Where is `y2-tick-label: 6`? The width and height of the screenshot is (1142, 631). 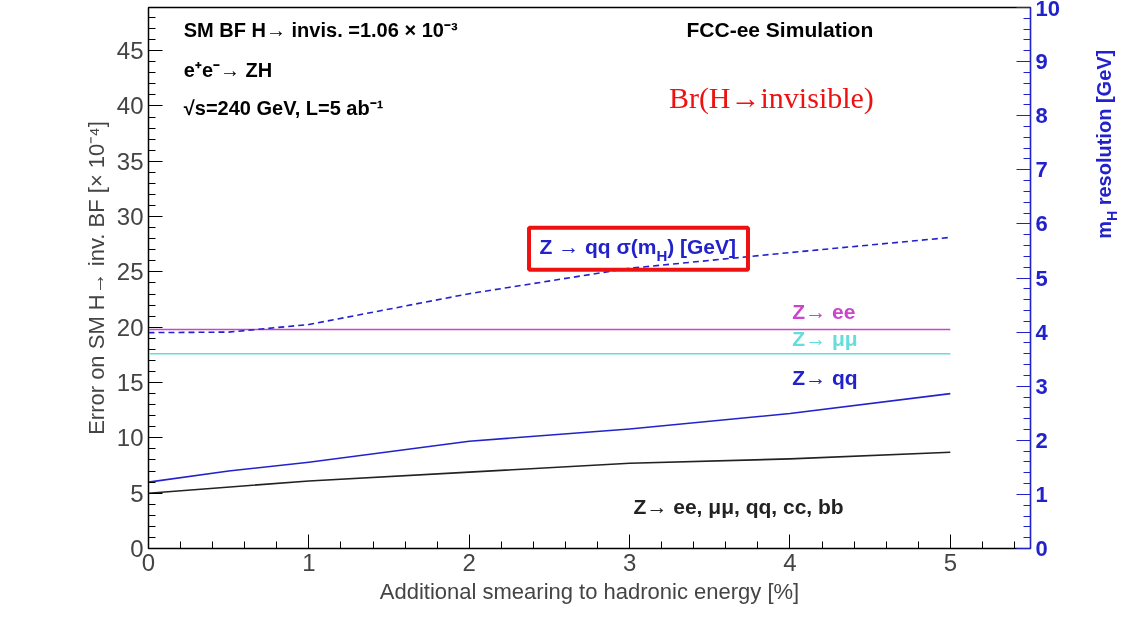
y2-tick-label: 6 is located at coordinates (1041, 224).